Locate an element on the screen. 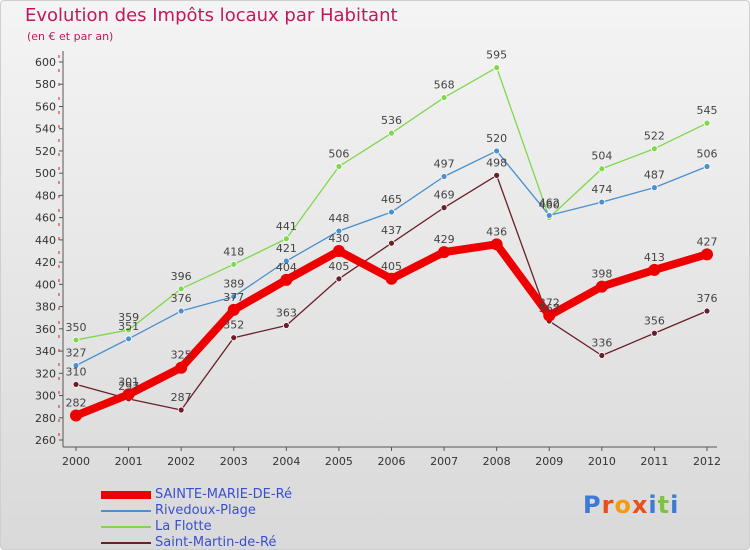 This screenshot has height=550, width=750. data-label: 350 is located at coordinates (76, 327).